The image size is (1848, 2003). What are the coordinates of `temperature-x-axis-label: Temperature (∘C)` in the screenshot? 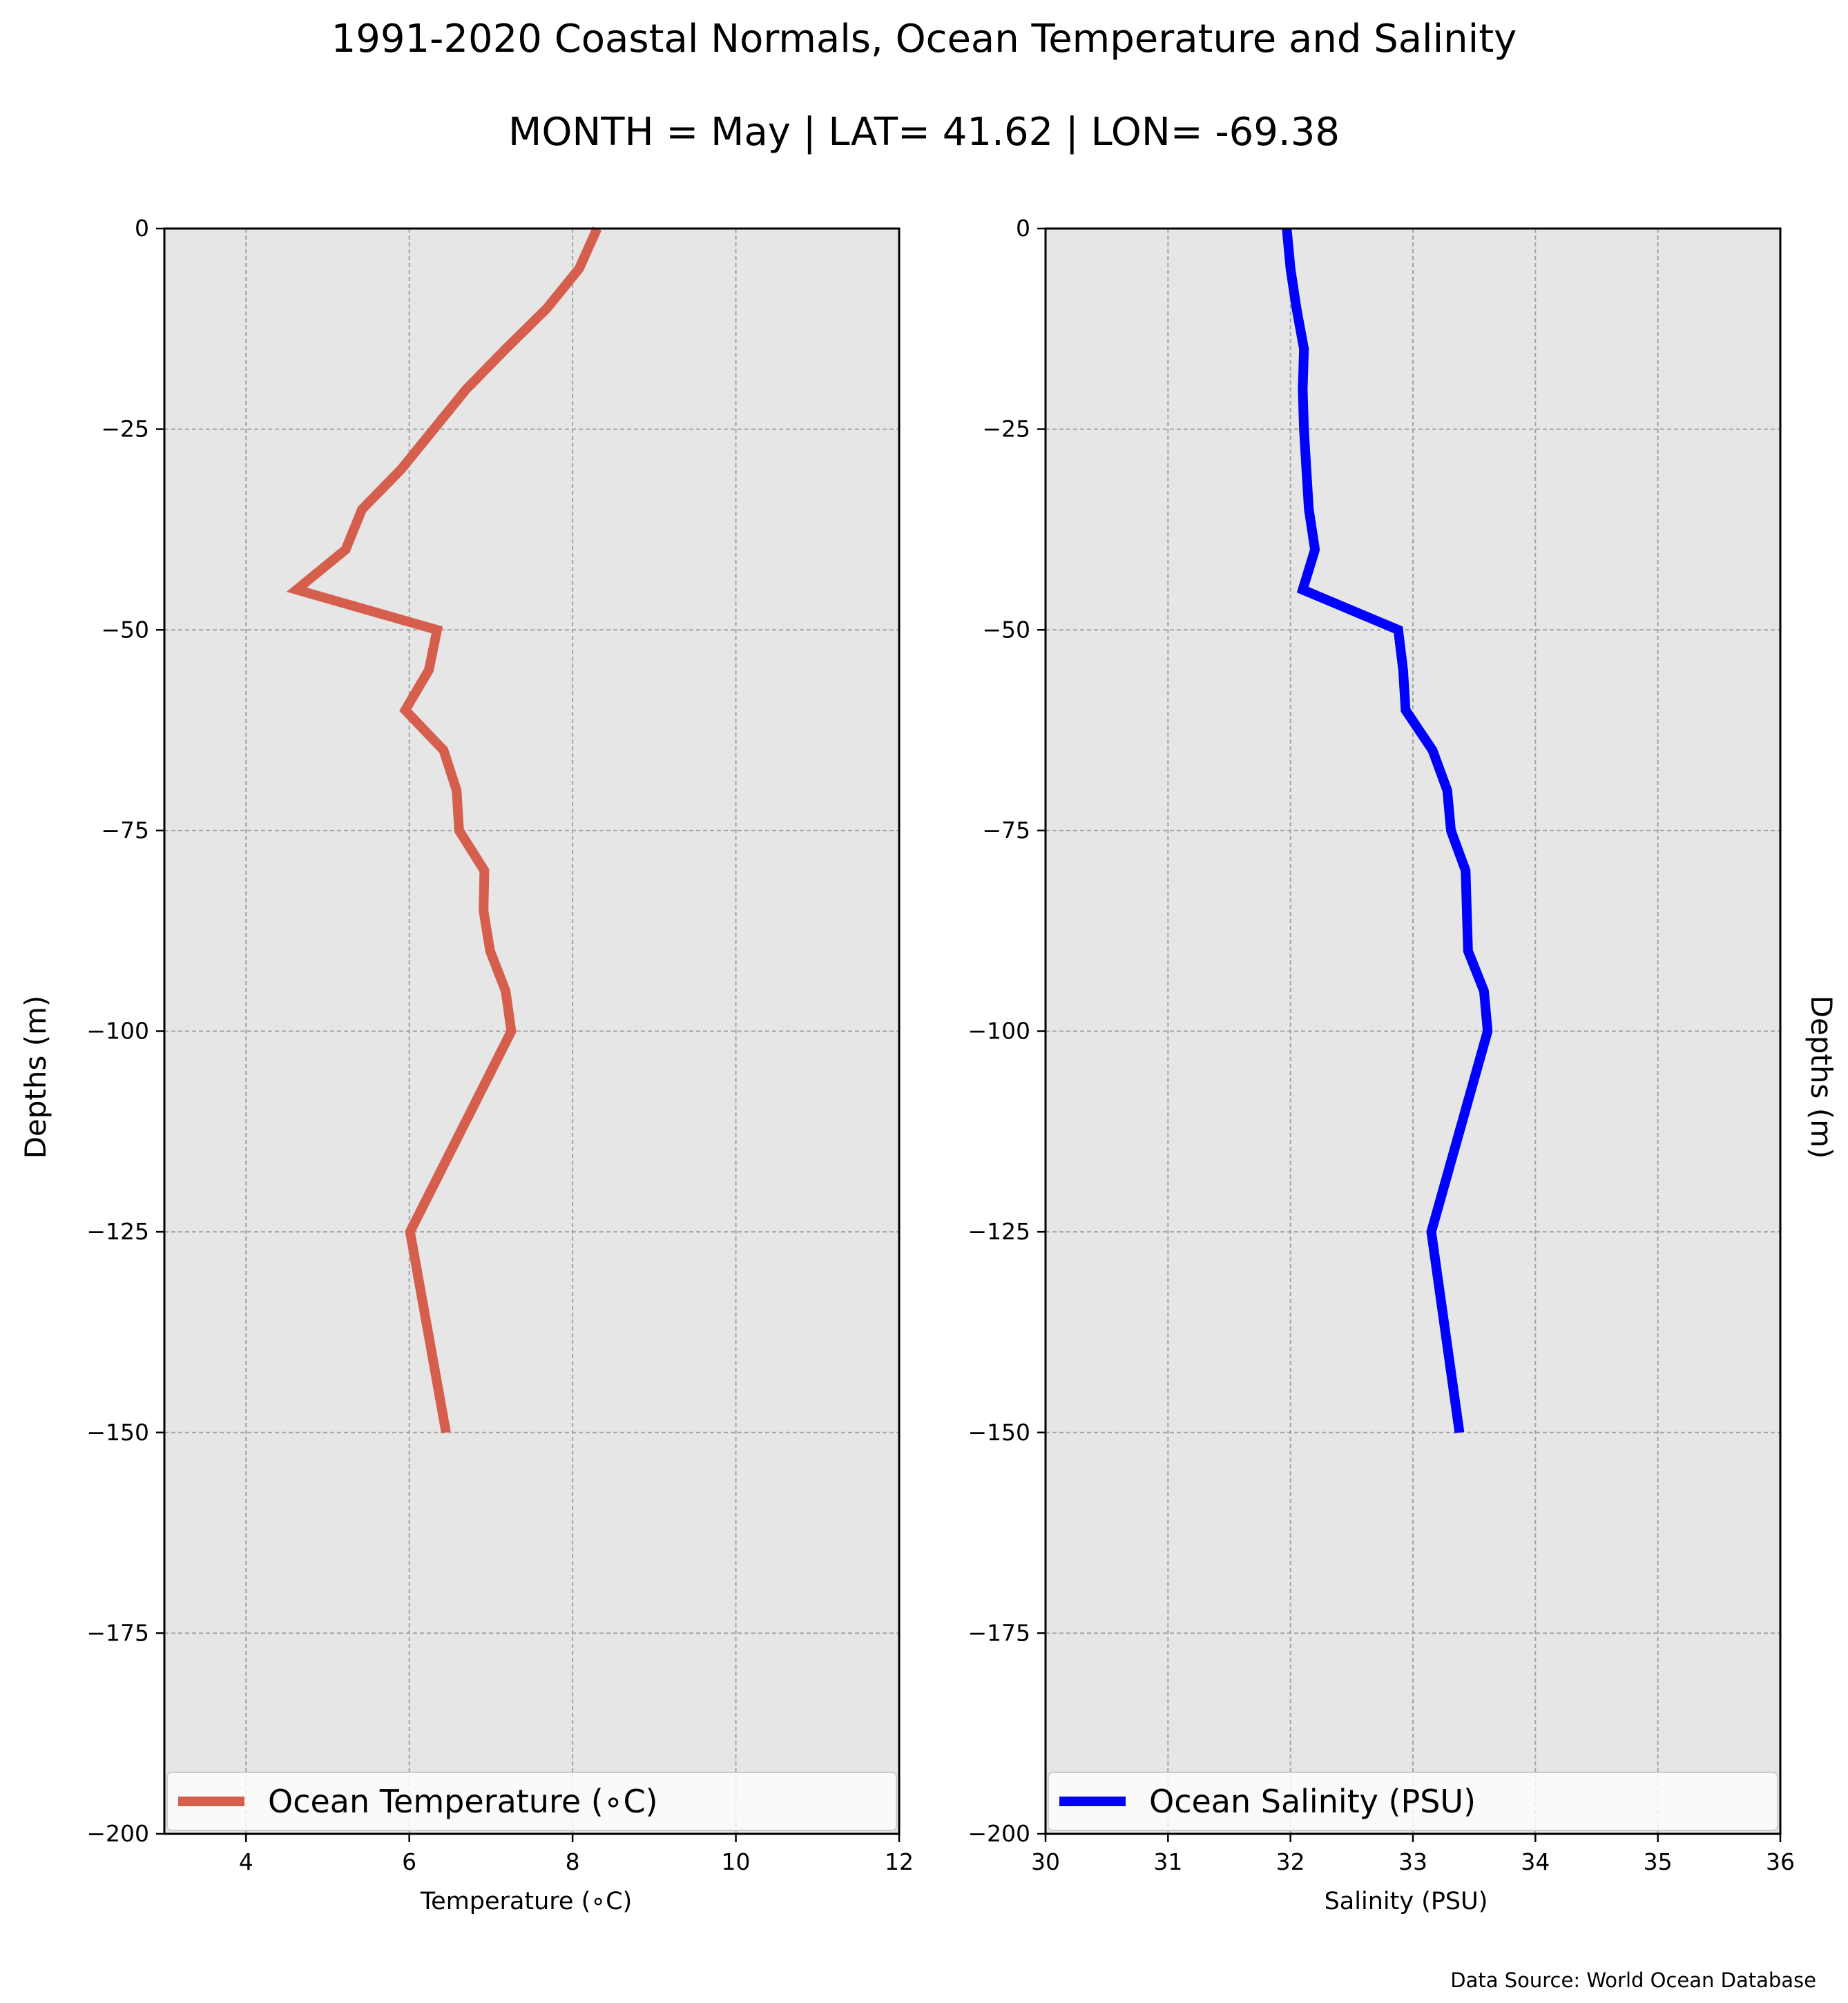 It's located at (526, 1902).